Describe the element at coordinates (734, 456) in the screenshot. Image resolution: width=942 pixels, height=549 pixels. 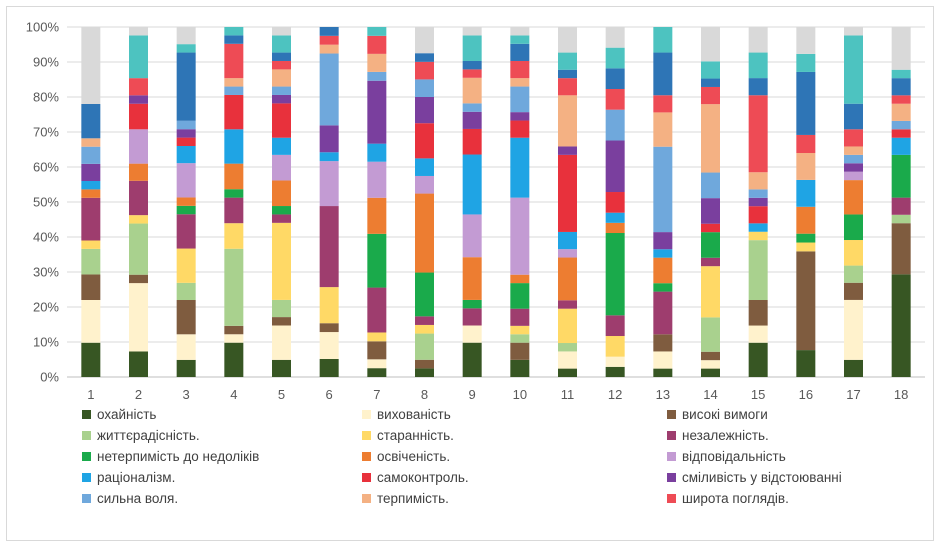
I see `legend-label: відповідальність` at that location.